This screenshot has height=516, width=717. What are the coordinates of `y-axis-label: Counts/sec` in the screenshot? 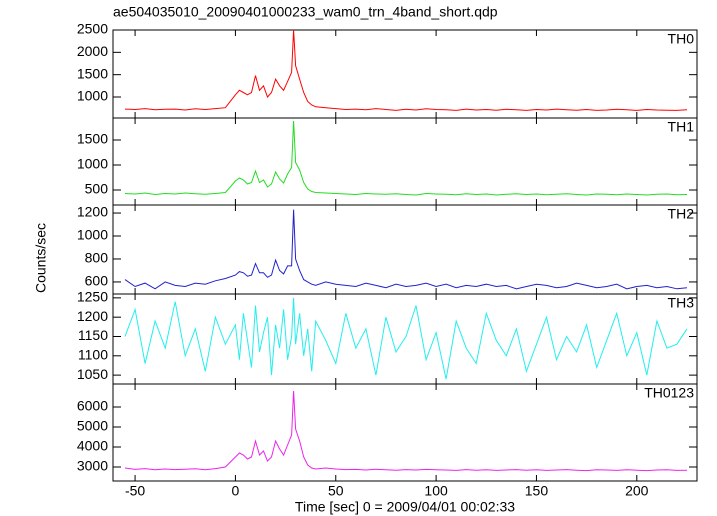 It's located at (41, 258).